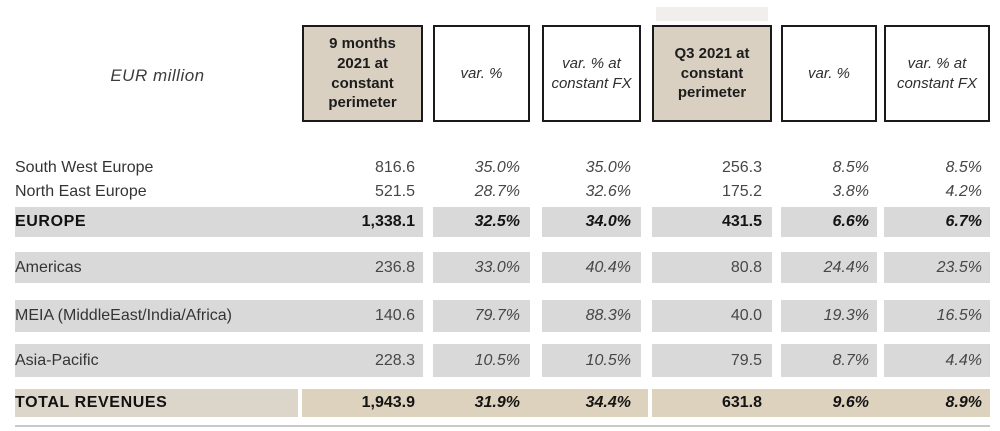 The height and width of the screenshot is (431, 1000). What do you see at coordinates (741, 191) in the screenshot?
I see `cell: 175.2` at bounding box center [741, 191].